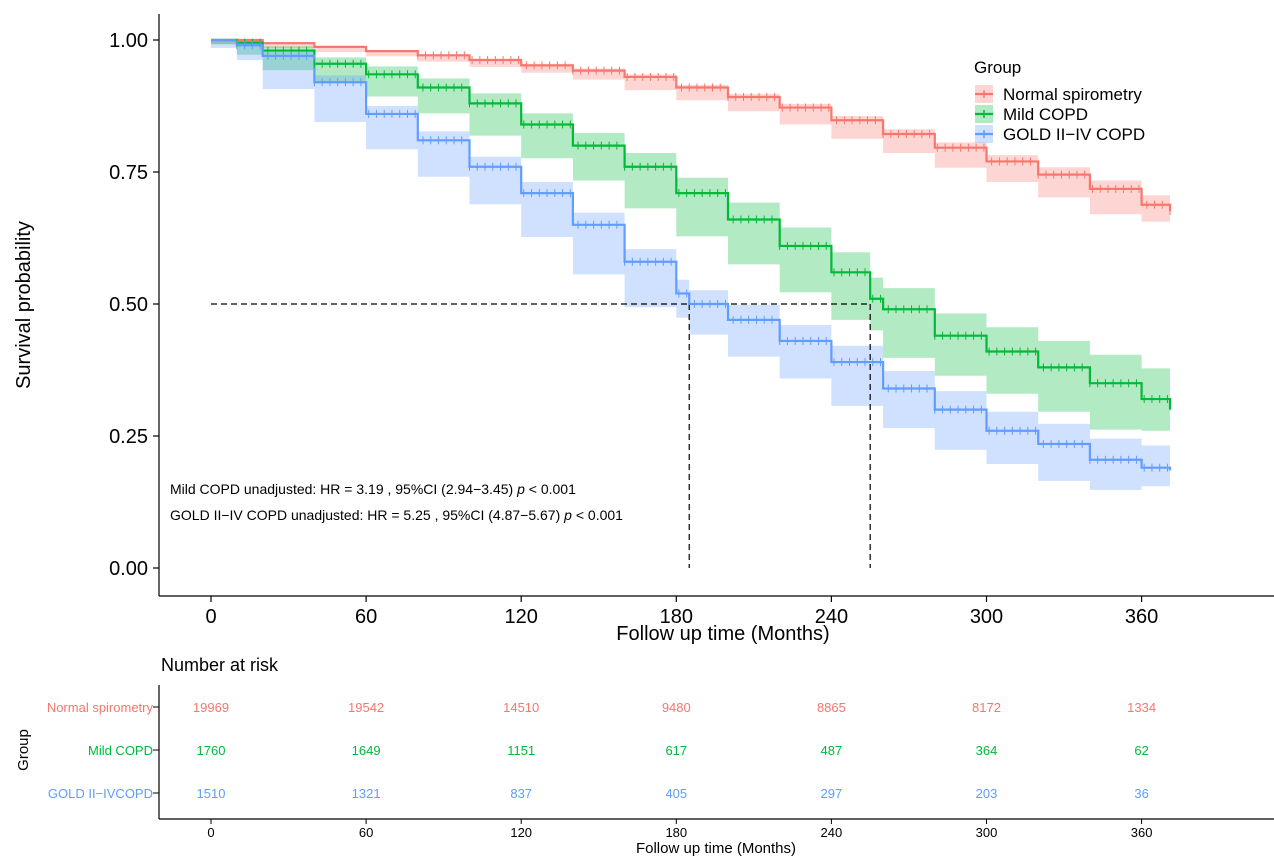  I want to click on risk-cell-value: 203, so click(987, 793).